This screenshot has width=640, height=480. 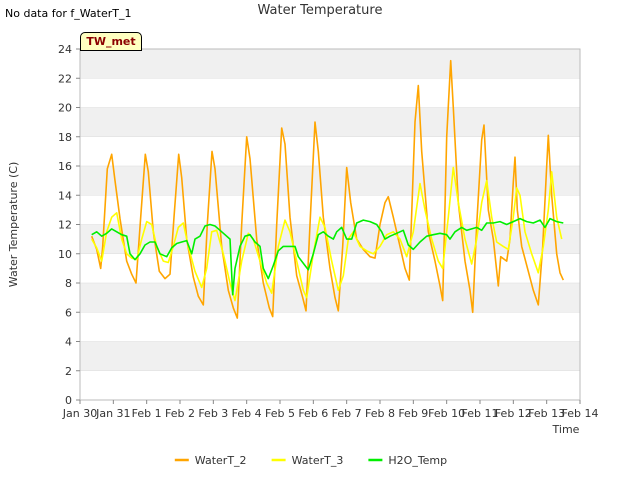 I want to click on y-tick-label: 0, so click(x=68, y=400).